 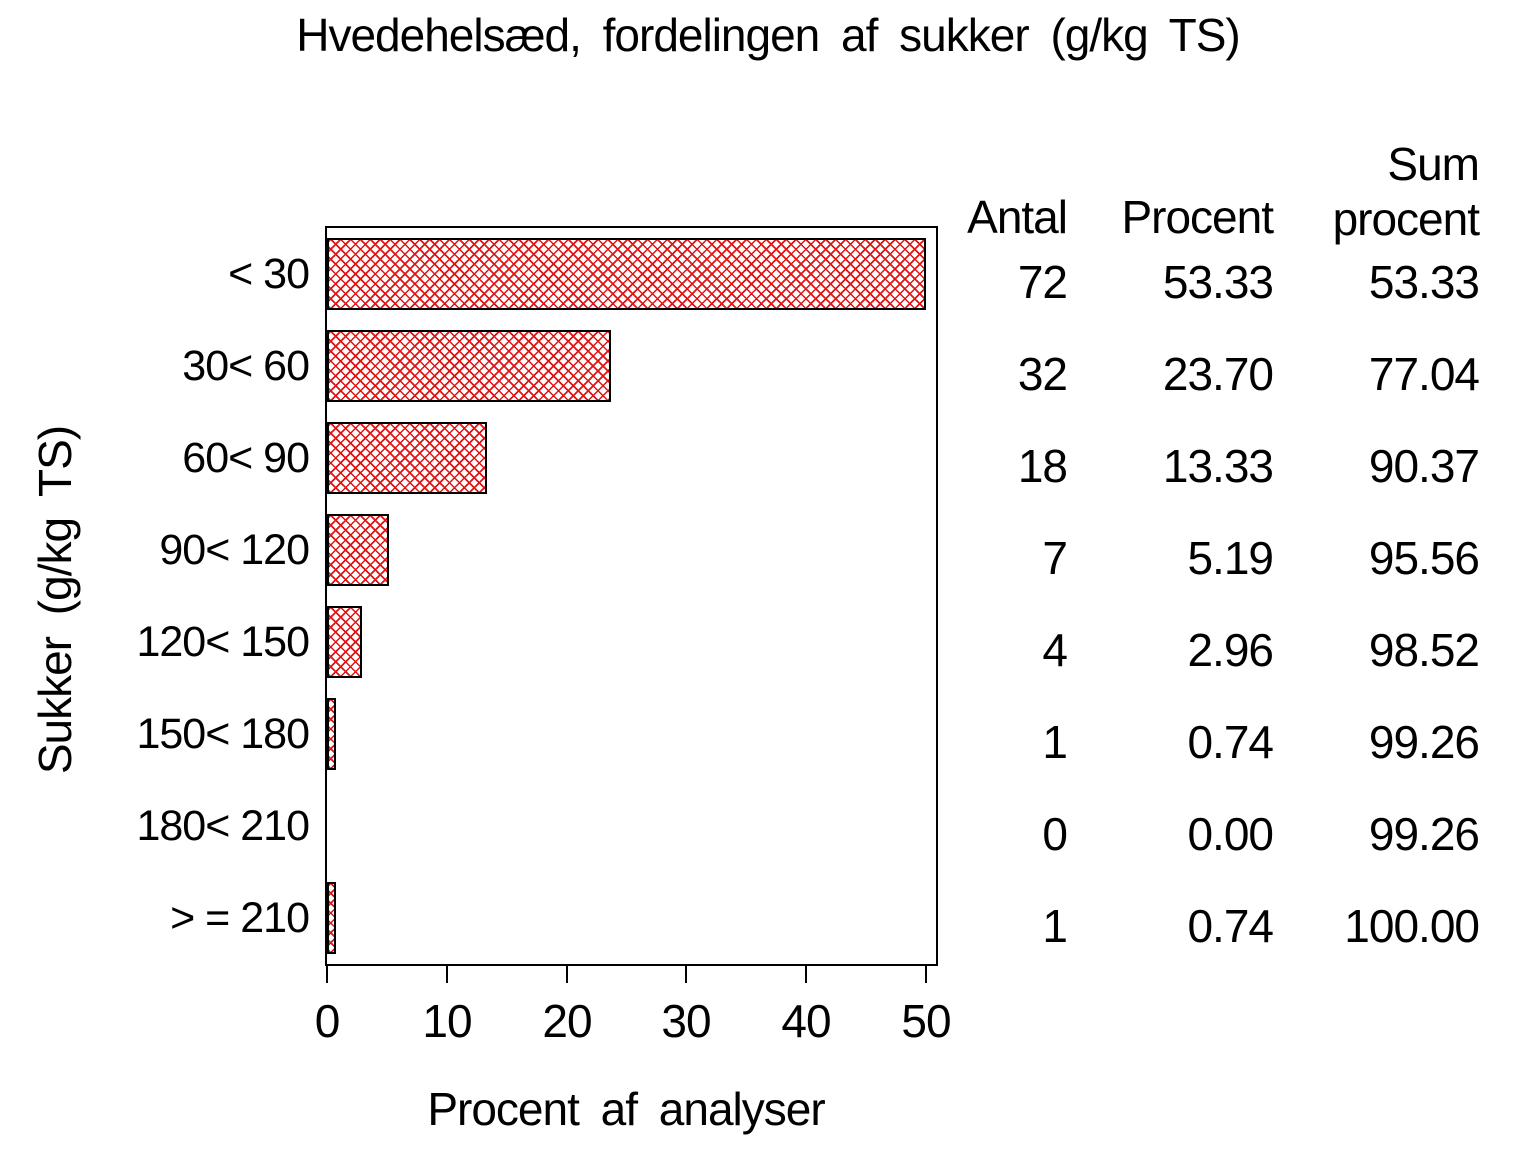 I want to click on x-tick-label-20: 20, so click(x=567, y=1021).